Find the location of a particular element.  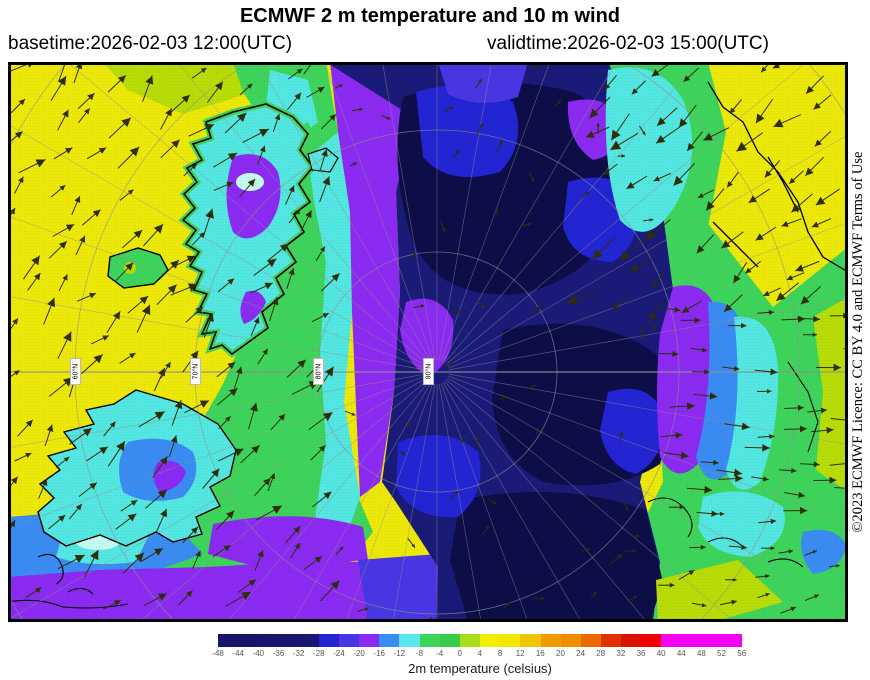

colorbar-tick: 36 is located at coordinates (641, 653).